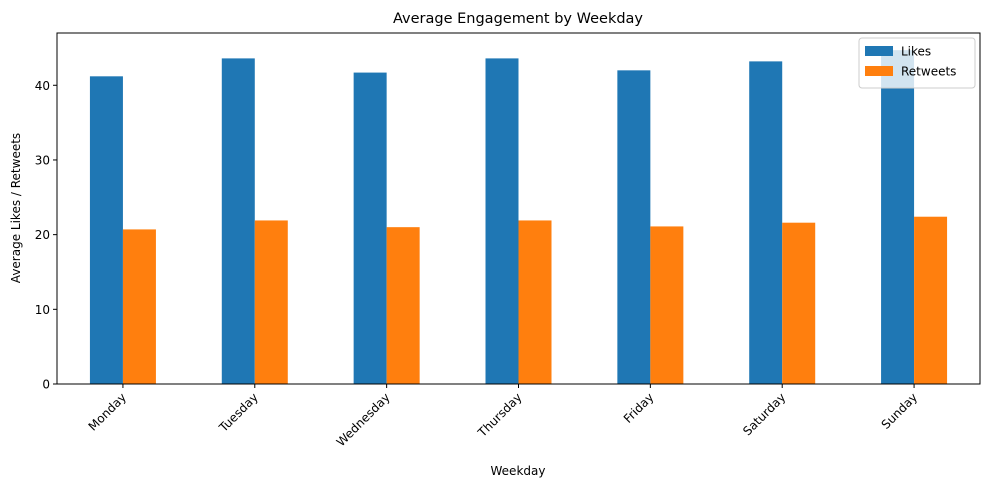 The height and width of the screenshot is (494, 989). What do you see at coordinates (667, 305) in the screenshot?
I see `bar-retweets-friday` at bounding box center [667, 305].